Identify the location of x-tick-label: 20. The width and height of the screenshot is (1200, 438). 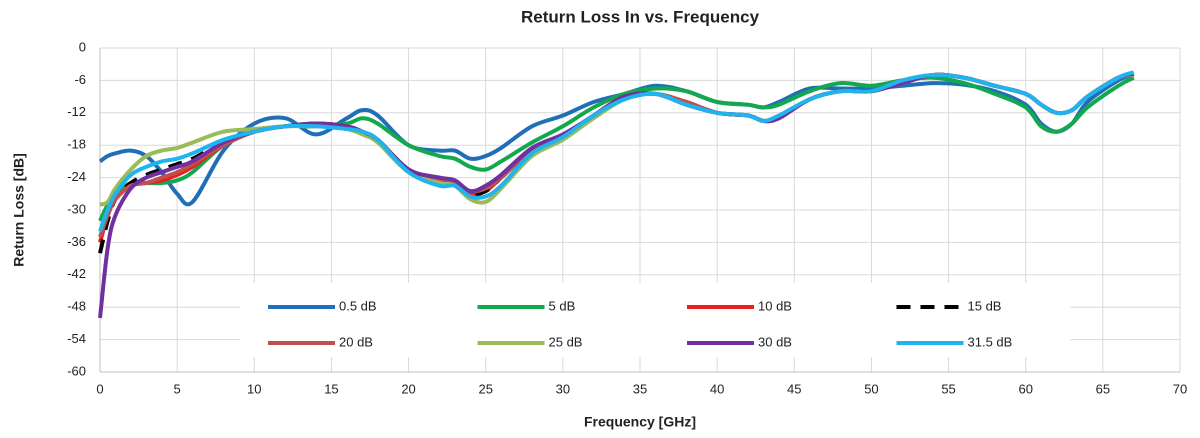
(408, 388).